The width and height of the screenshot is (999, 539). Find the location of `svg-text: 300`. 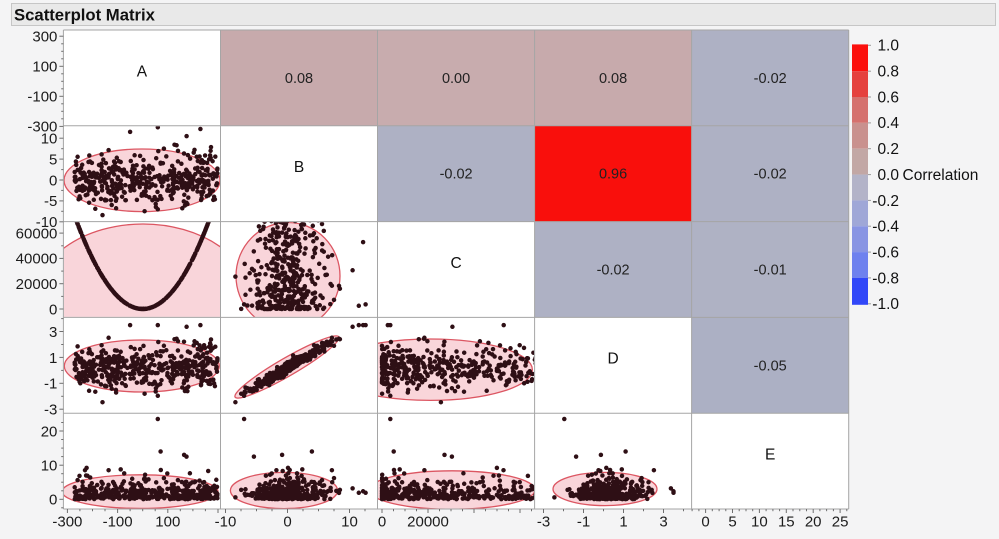

svg-text: 300 is located at coordinates (44, 37).